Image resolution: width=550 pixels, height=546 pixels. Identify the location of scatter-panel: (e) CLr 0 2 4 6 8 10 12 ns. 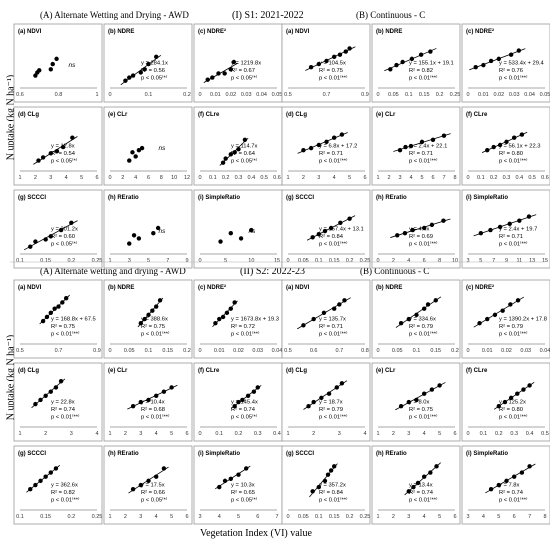
(148, 146).